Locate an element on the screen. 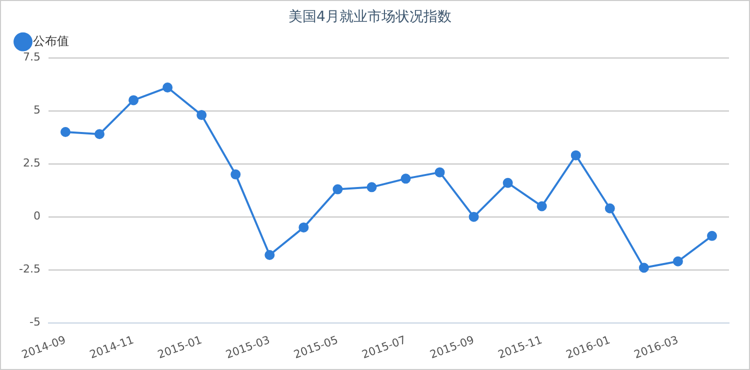  chart-title: 美国4月就业市场状况指数 is located at coordinates (370, 17).